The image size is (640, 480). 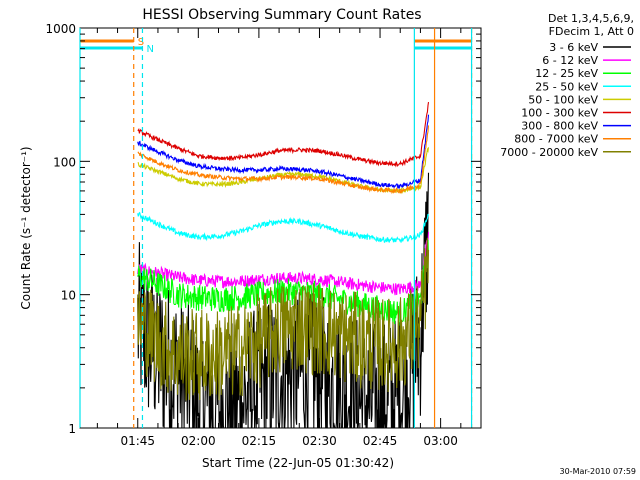 What do you see at coordinates (563, 99) in the screenshot?
I see `legend-entry-label: 50 - 100 keV` at bounding box center [563, 99].